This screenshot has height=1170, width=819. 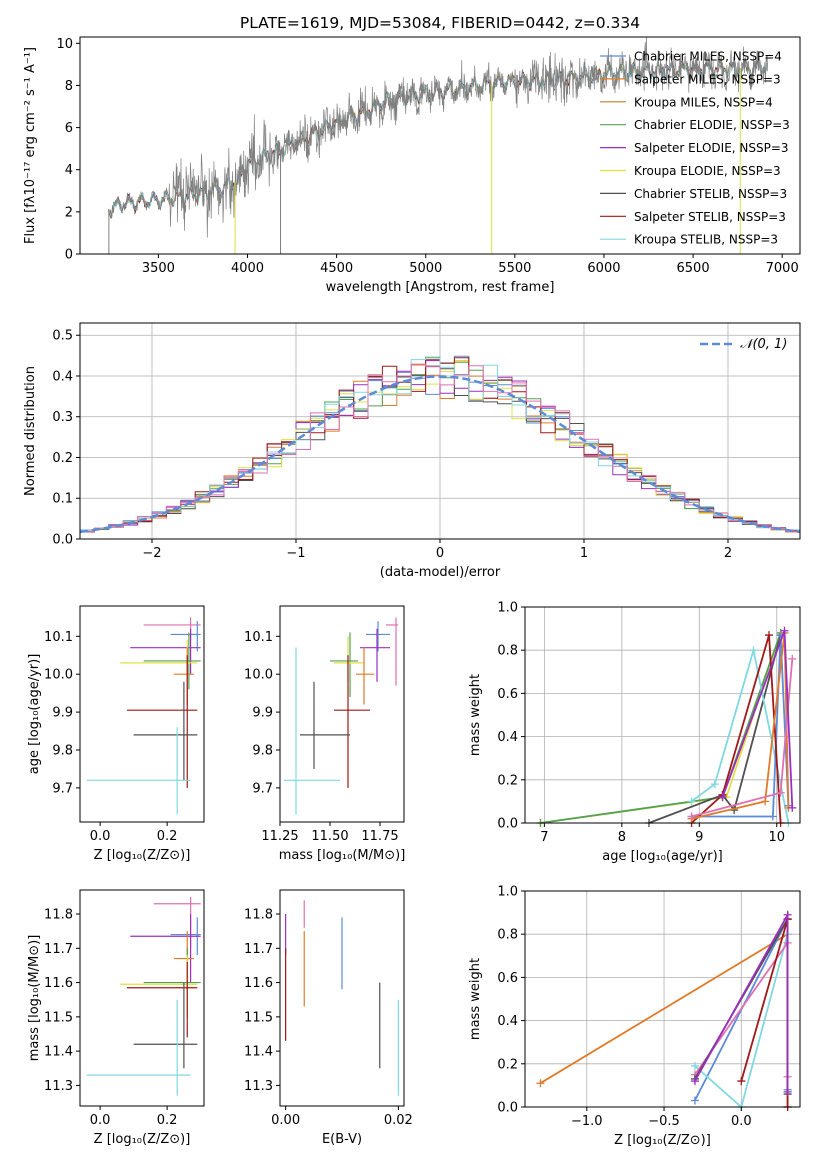 What do you see at coordinates (438, 137) in the screenshot?
I see `observed-spectrum-line` at bounding box center [438, 137].